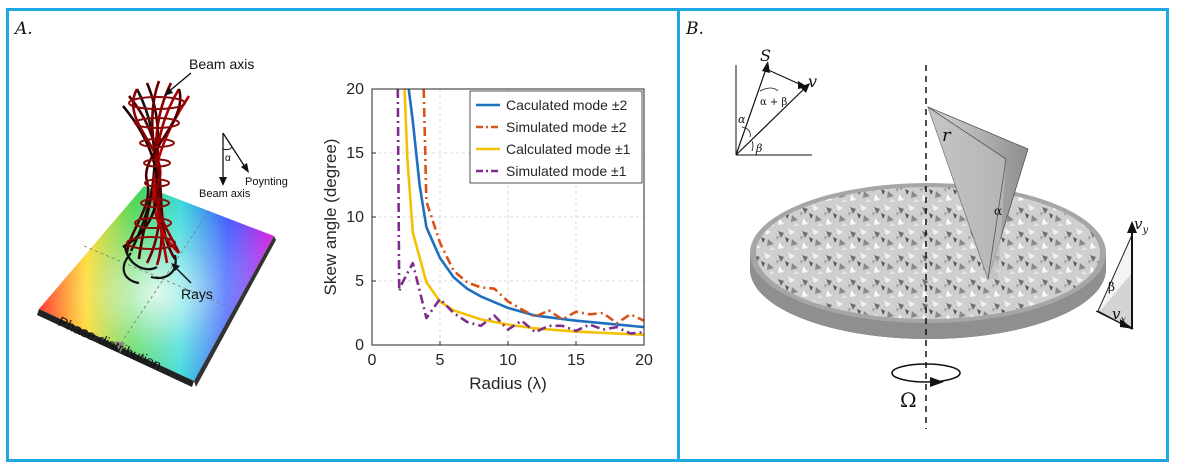 This screenshot has height=469, width=1179. Describe the element at coordinates (243, 166) in the screenshot. I see `poynting-inset: α Poynting Beam axis` at that location.